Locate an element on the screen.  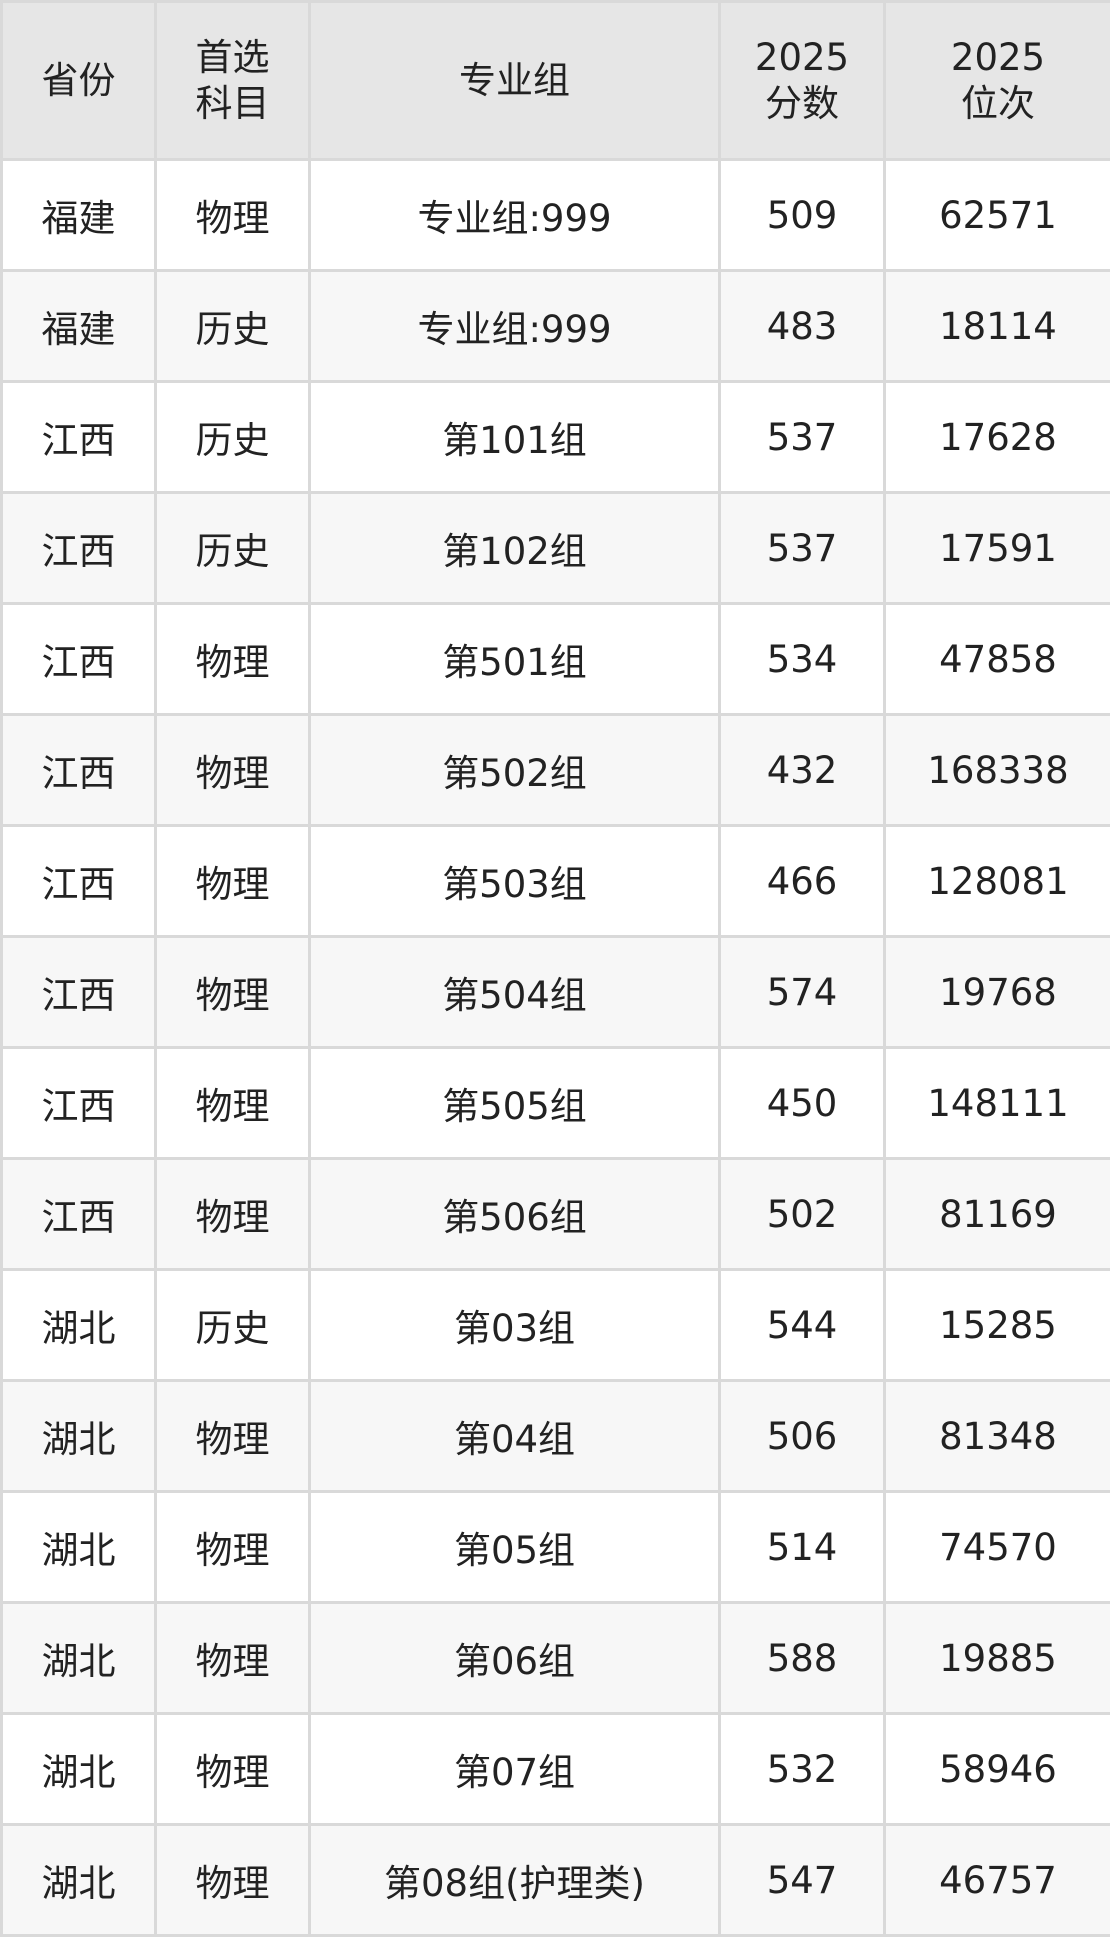
cell-rank: 19768 is located at coordinates (996, 992).